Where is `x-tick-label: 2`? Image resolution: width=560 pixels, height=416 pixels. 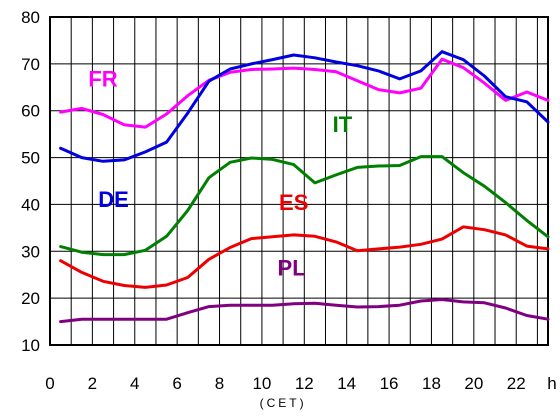 x-tick-label: 2 is located at coordinates (92, 383).